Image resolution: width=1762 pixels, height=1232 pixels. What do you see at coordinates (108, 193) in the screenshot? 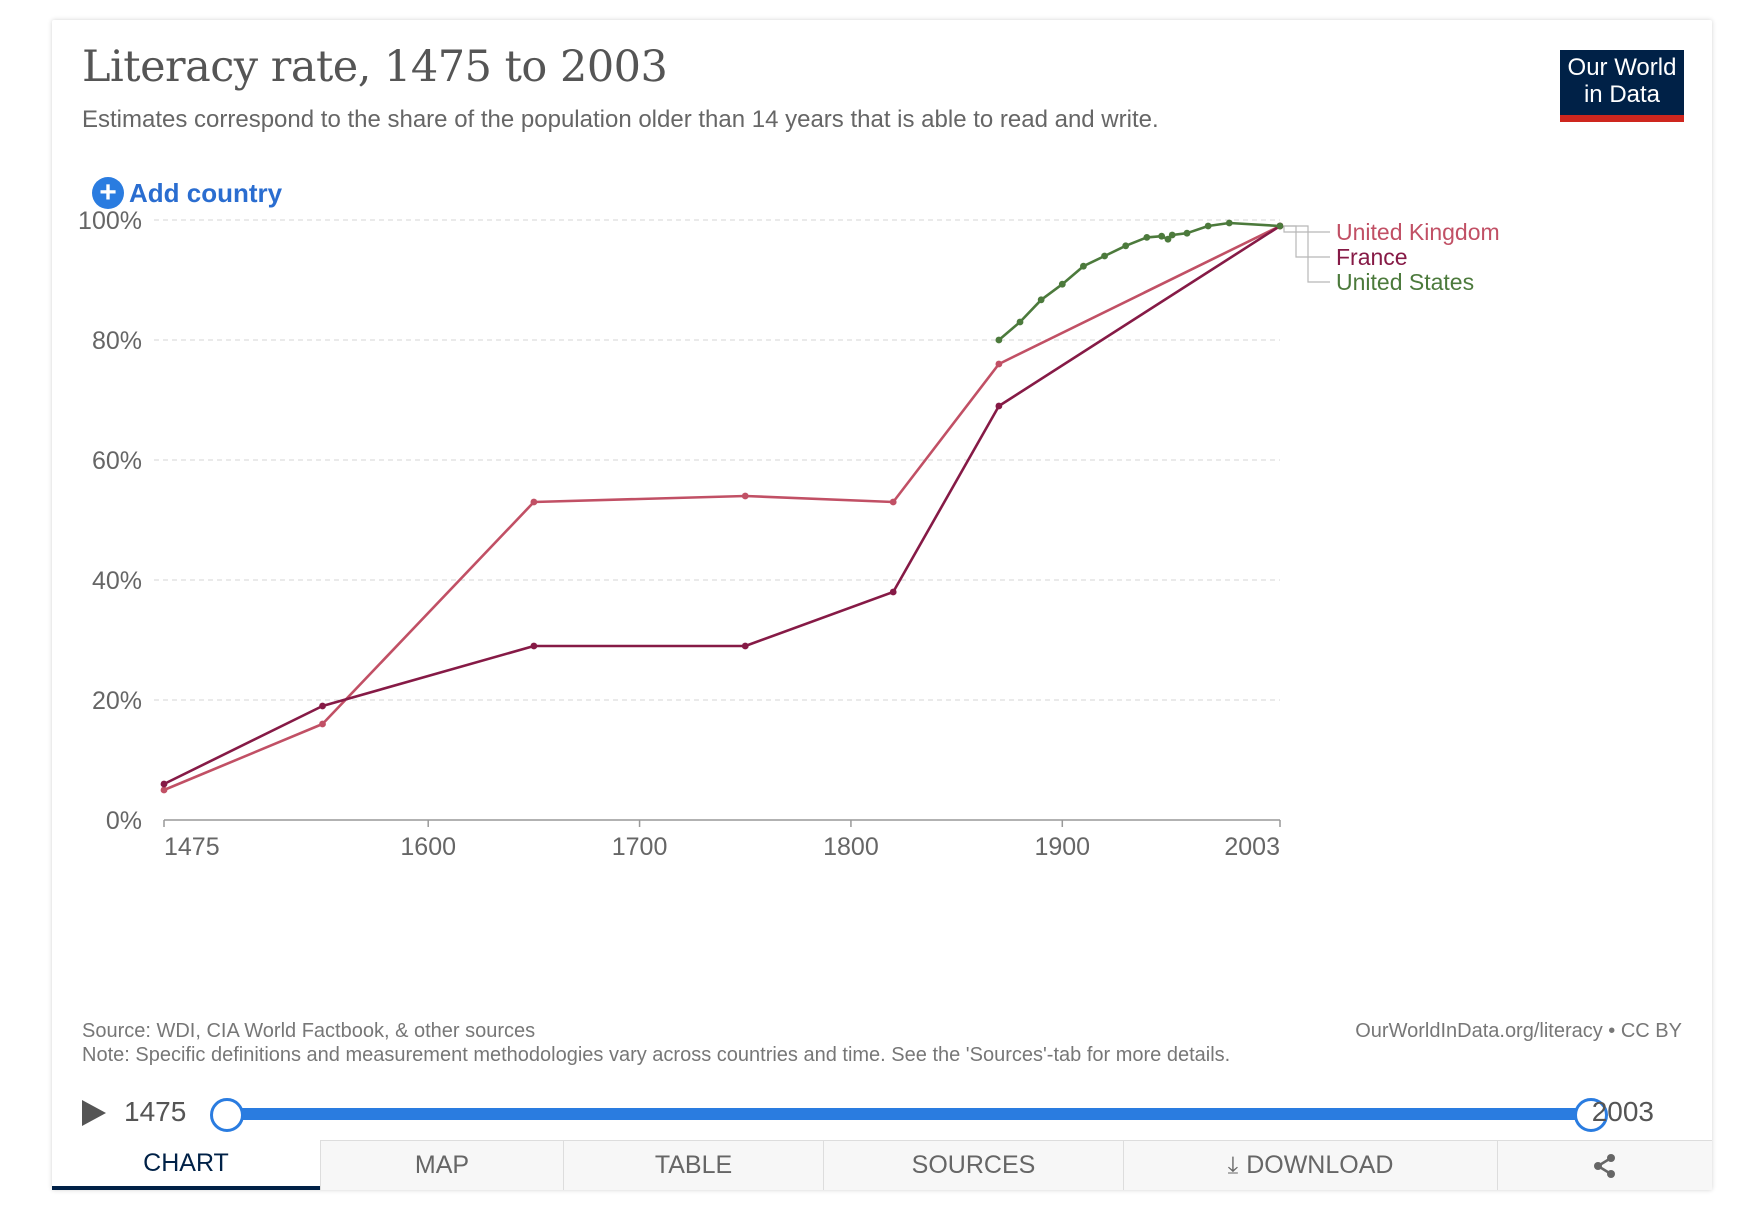
I see `plus-icon: +` at bounding box center [108, 193].